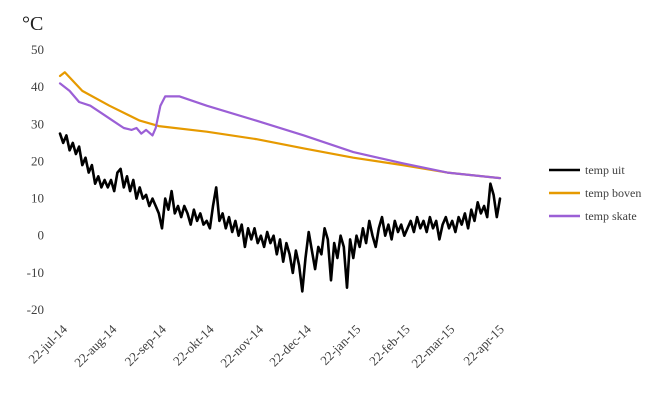 Image resolution: width=669 pixels, height=393 pixels. What do you see at coordinates (37, 86) in the screenshot?
I see `y-tick-label: 40` at bounding box center [37, 86].